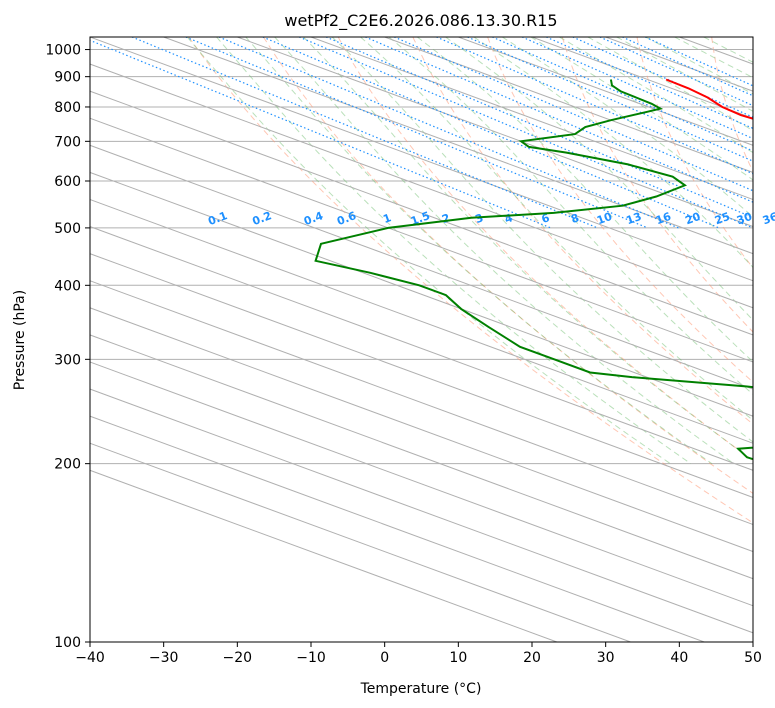 This screenshot has width=775, height=708. Describe the element at coordinates (722, 218) in the screenshot. I see `mixing-ratio-label: 25` at that location.